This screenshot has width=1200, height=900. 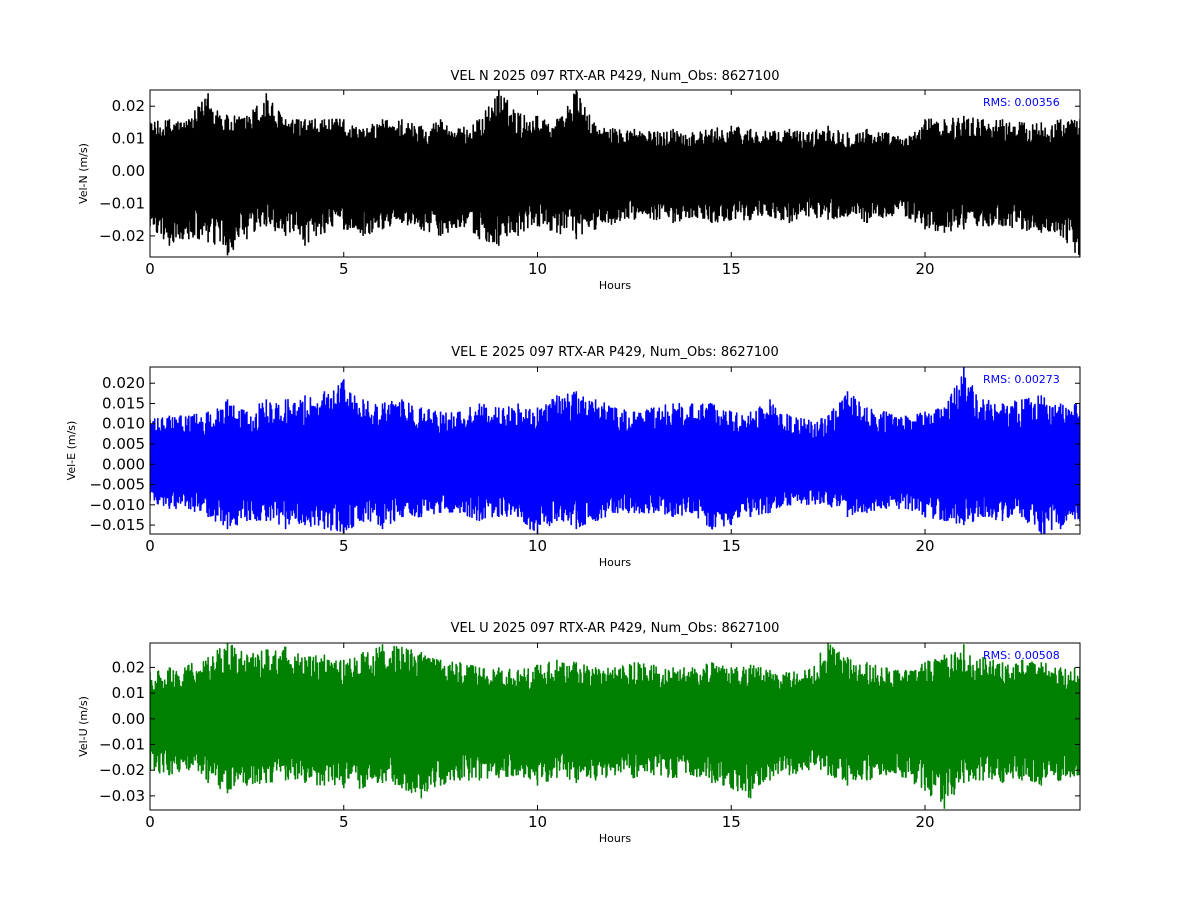 I want to click on y-tick-label: −0.03, so click(x=122, y=796).